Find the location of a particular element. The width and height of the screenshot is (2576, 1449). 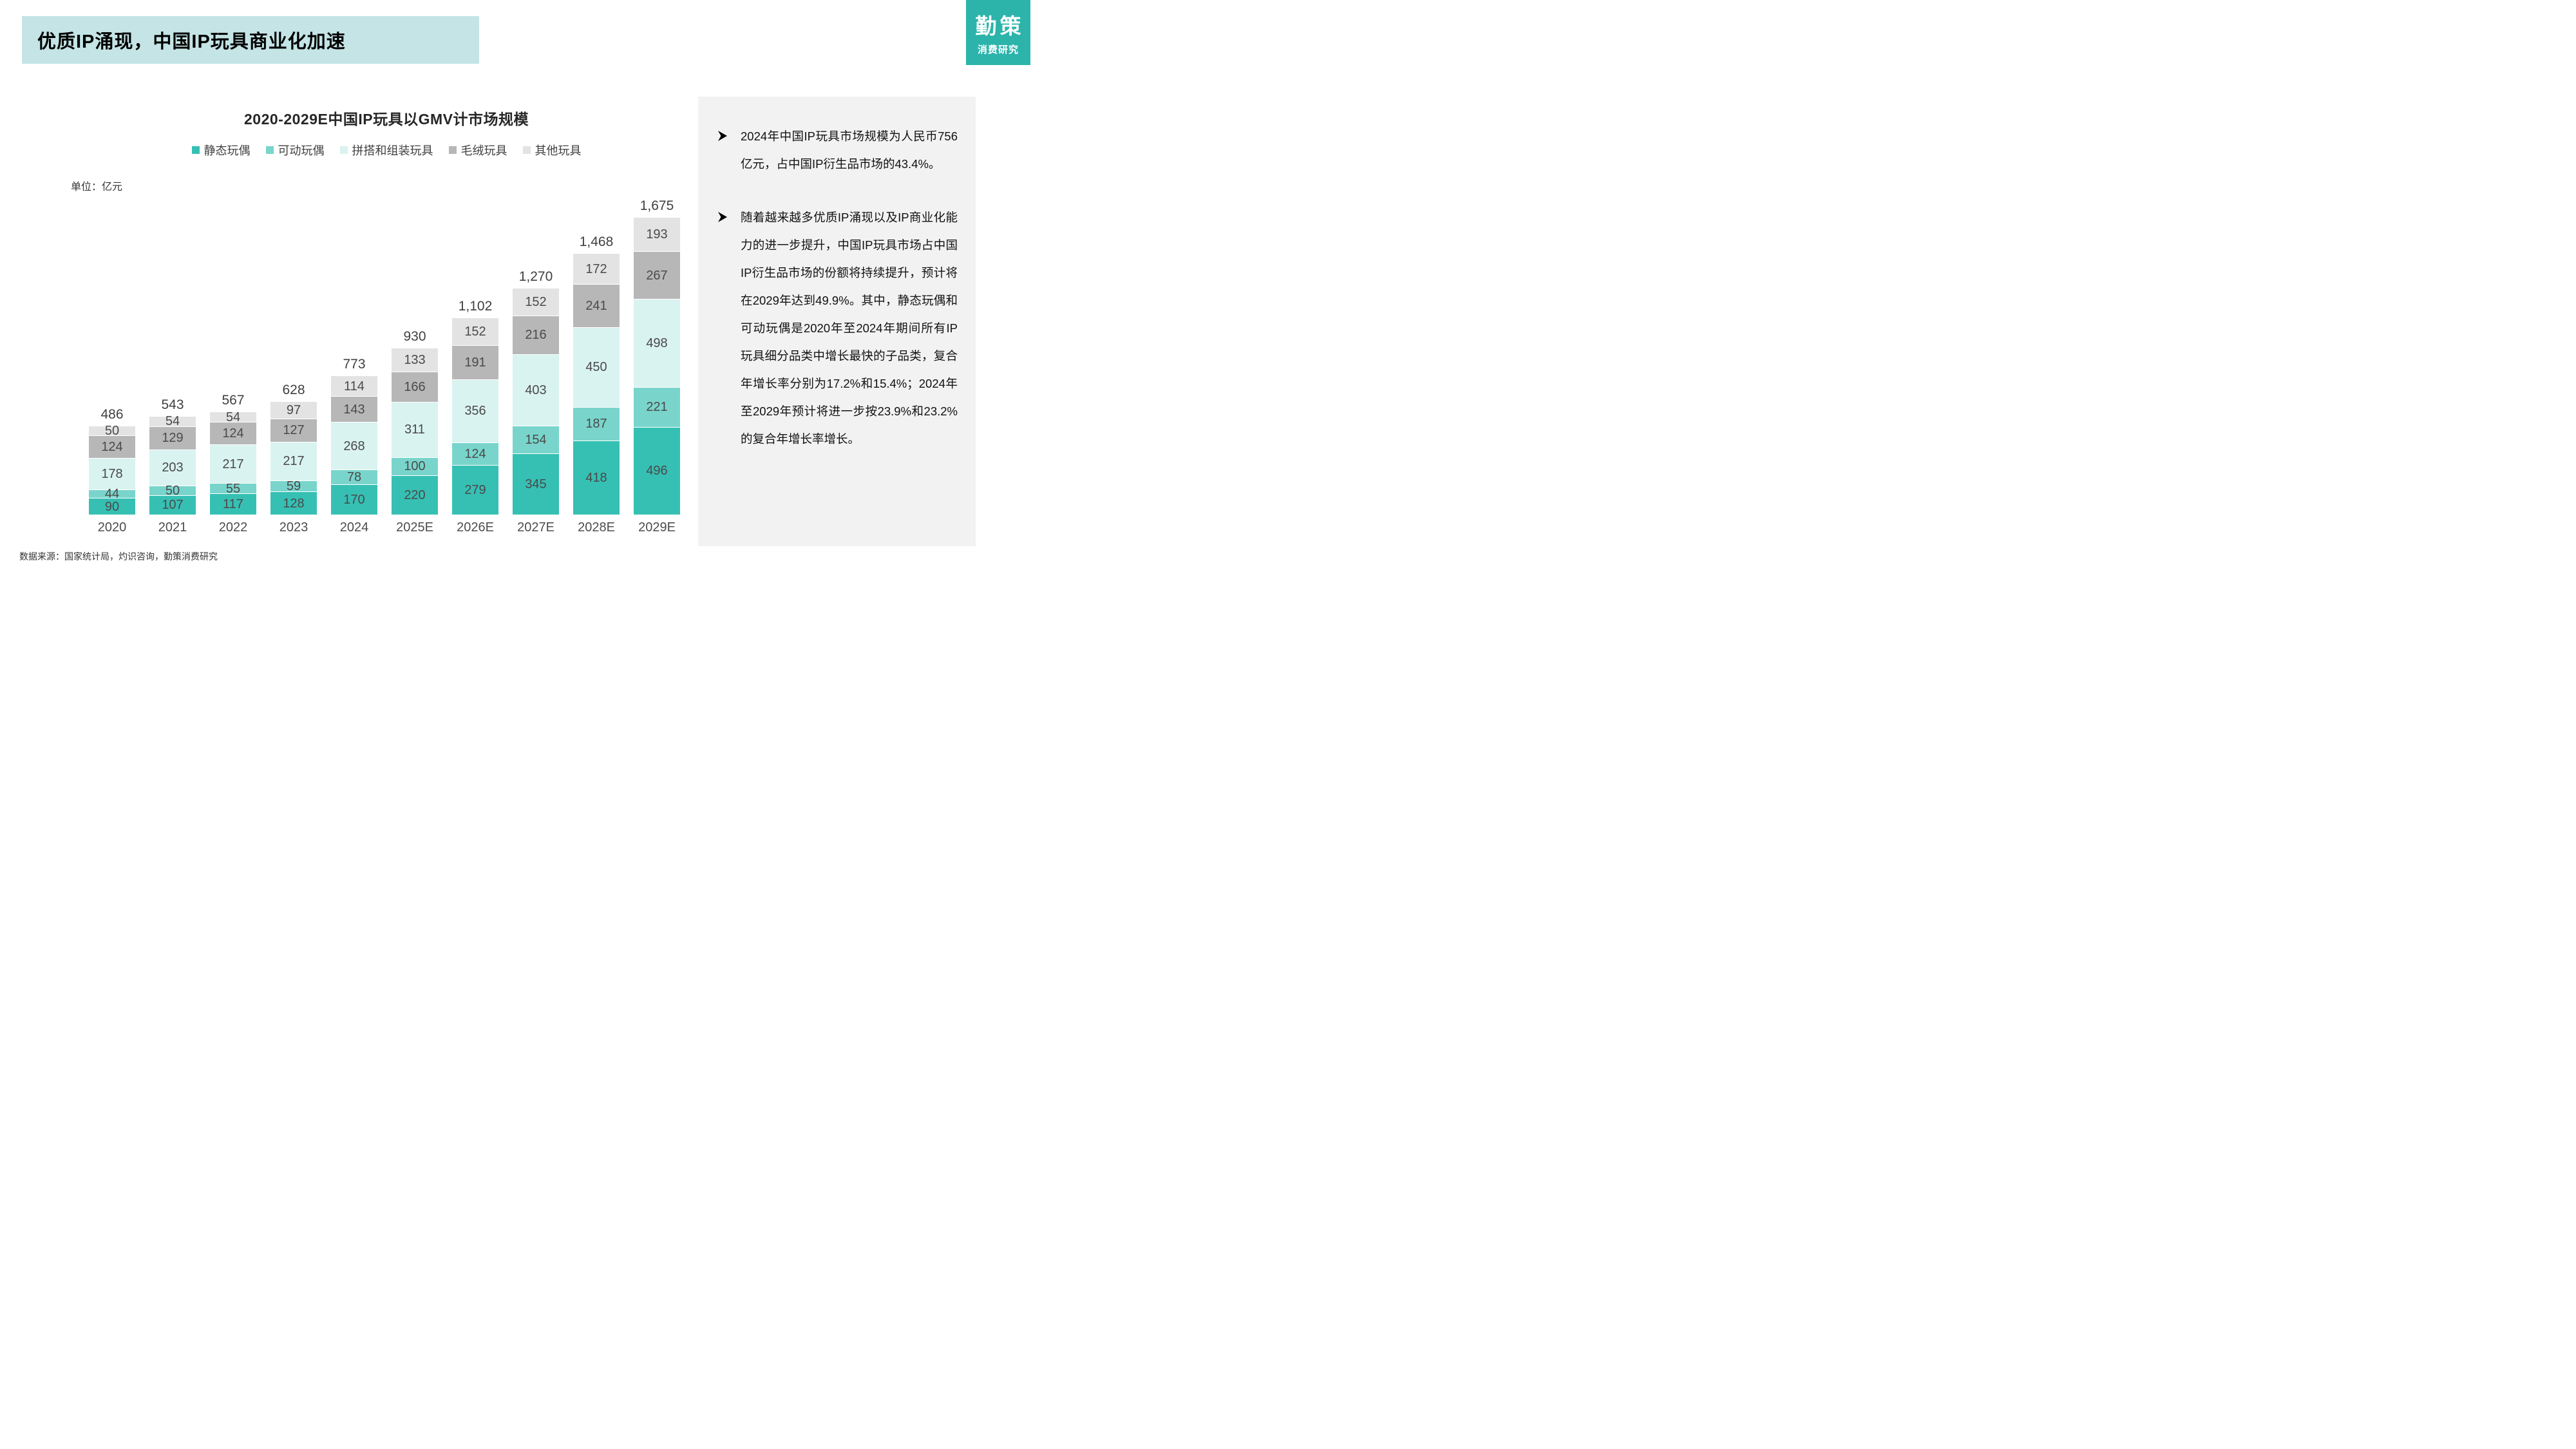

bar-segment-拼搭和组装玩具: 268 is located at coordinates (354, 446).